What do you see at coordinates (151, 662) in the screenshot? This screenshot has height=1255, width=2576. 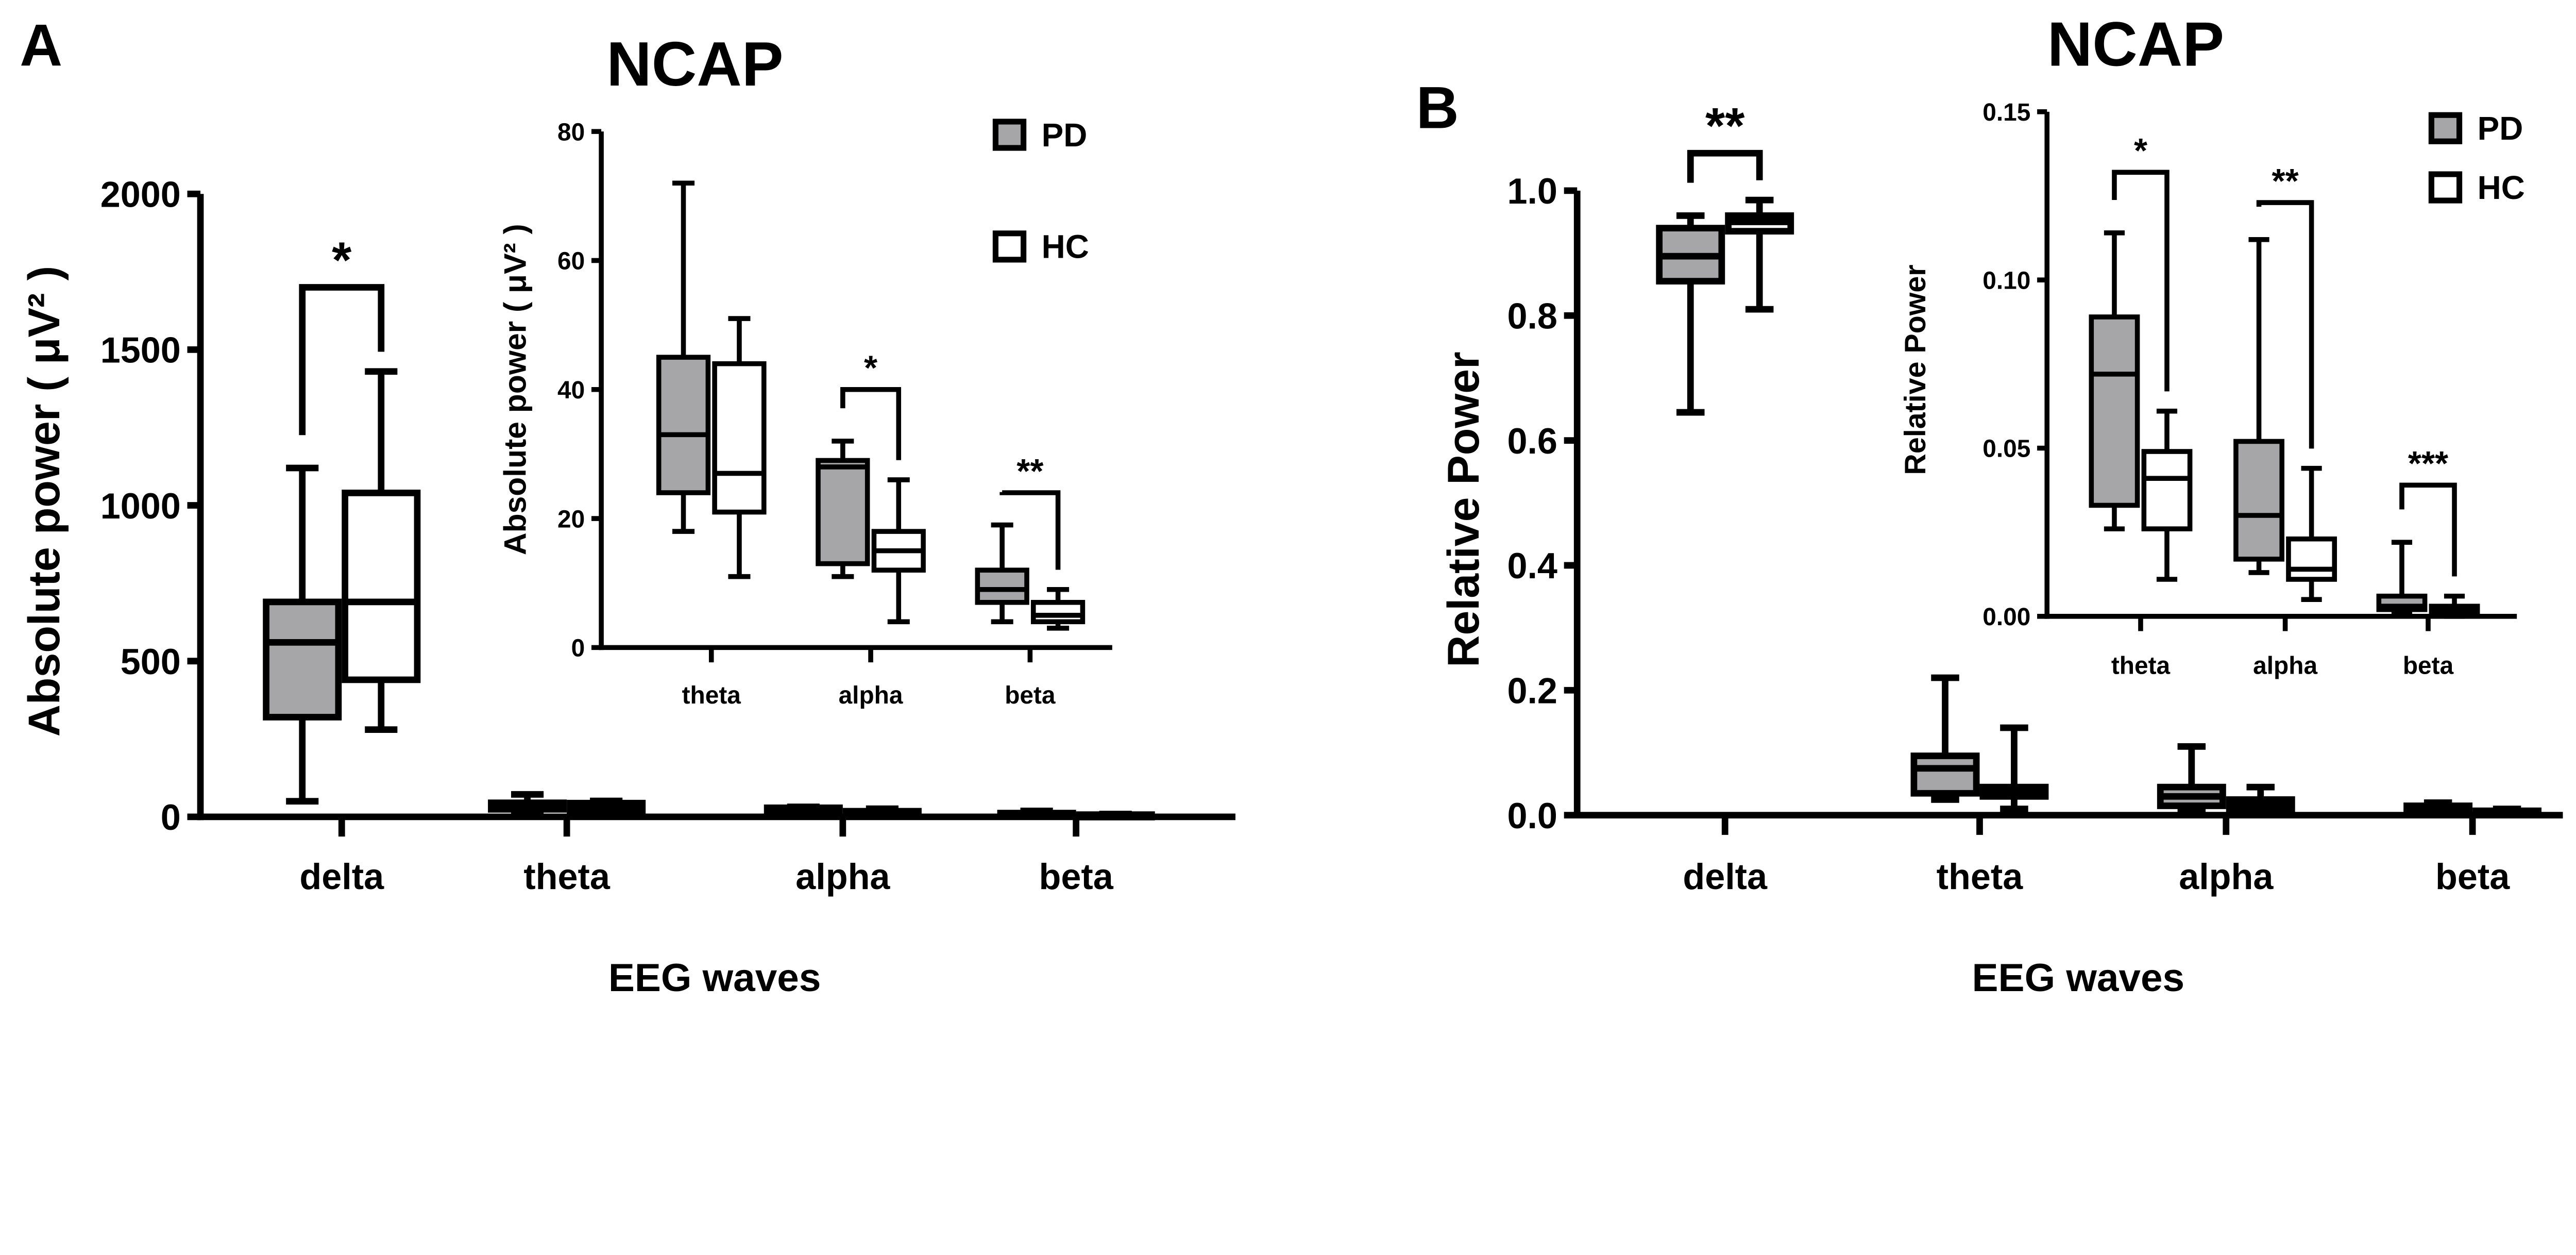 I see `y-tick-label: 500` at bounding box center [151, 662].